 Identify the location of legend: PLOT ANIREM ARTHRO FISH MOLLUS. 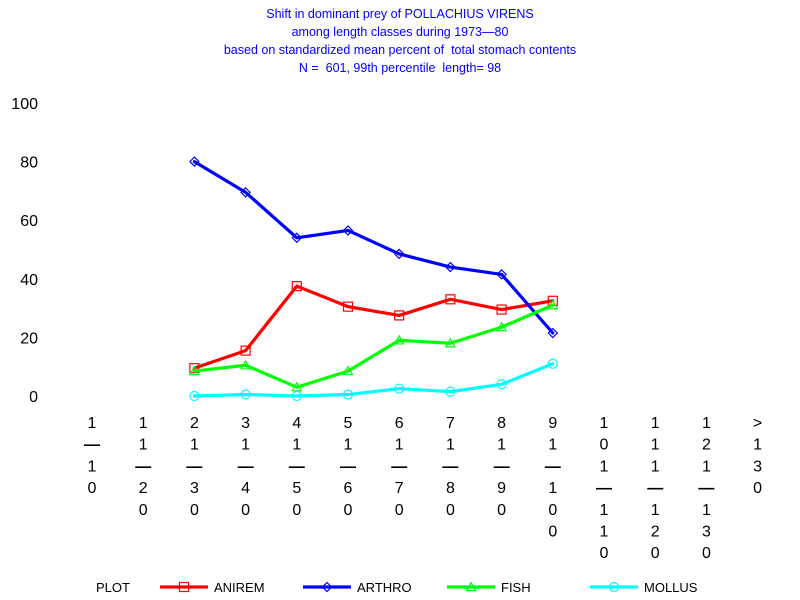
(397, 587).